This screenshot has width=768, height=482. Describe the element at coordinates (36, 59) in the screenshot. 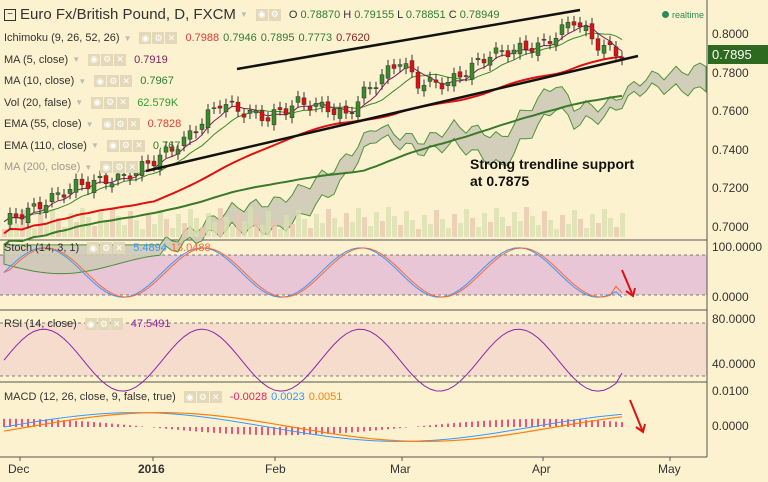

I see `indicator-label: MA (5, close)` at that location.